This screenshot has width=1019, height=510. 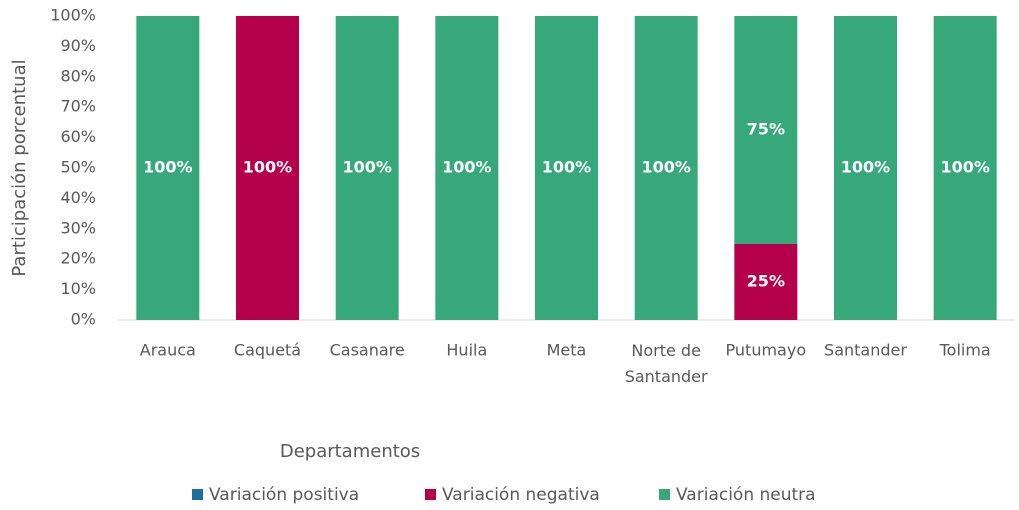 I want to click on y-tick-label: 20%, so click(x=78, y=258).